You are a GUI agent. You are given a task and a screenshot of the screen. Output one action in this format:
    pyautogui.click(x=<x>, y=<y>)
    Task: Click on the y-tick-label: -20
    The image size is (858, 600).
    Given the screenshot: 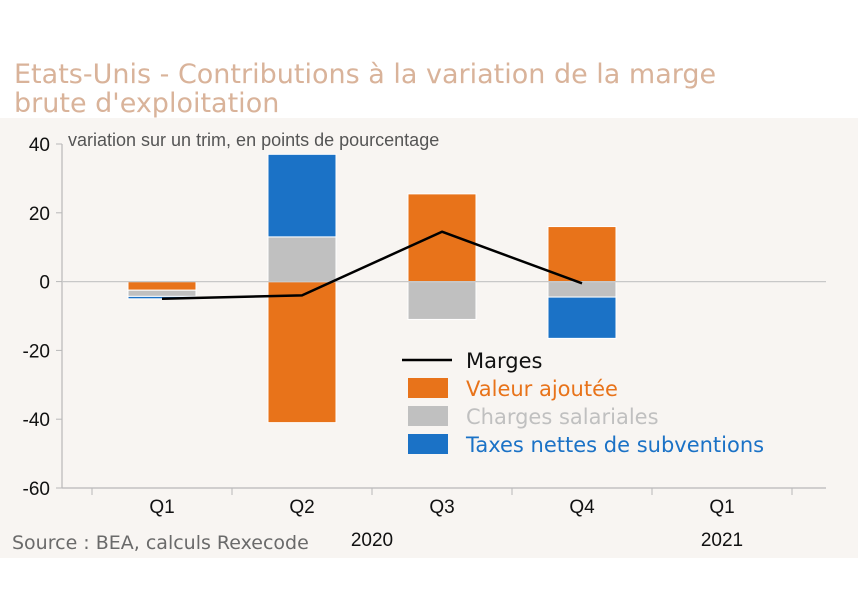 What is the action you would take?
    pyautogui.click(x=36, y=351)
    